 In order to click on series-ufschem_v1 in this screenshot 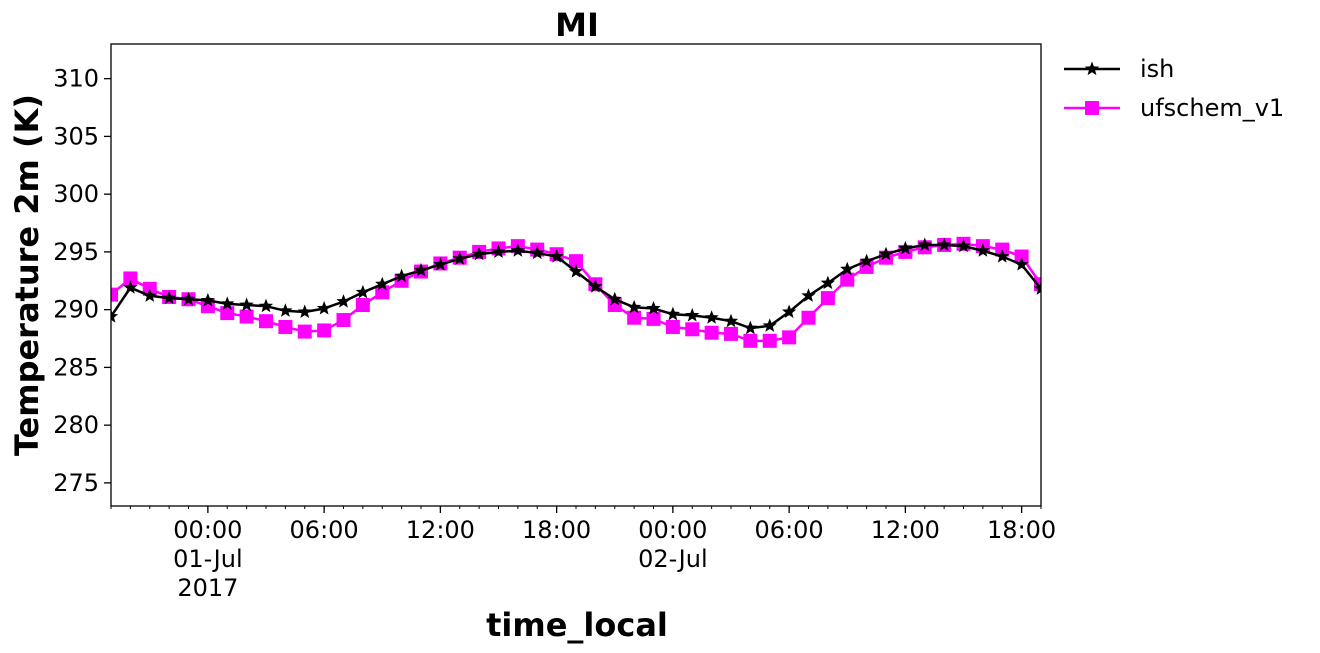, I will do `click(576, 292)`.